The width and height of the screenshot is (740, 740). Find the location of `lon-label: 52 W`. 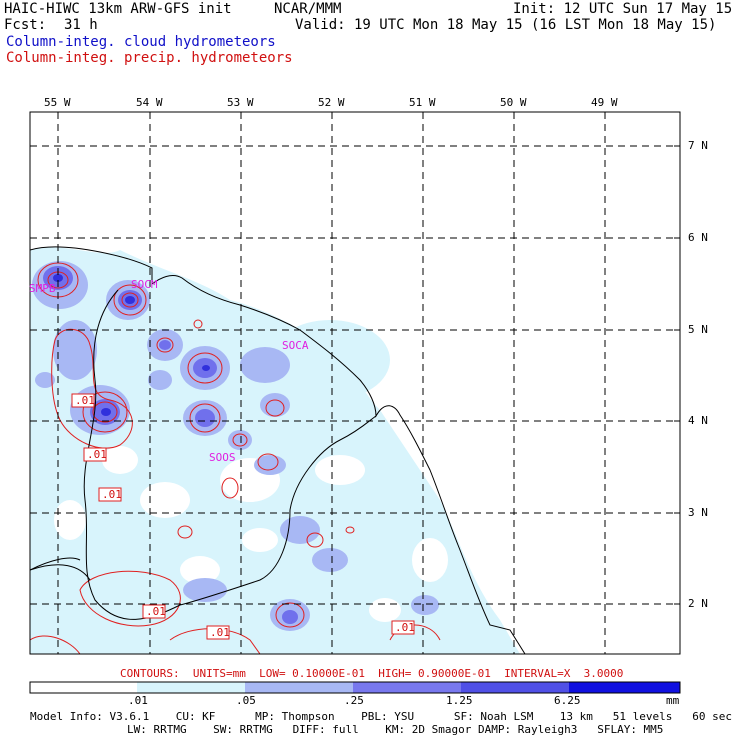

lon-label: 52 W is located at coordinates (331, 102).